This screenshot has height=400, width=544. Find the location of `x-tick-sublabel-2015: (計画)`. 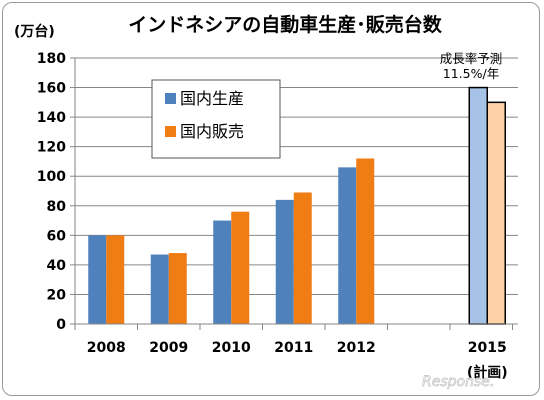

x-tick-sublabel-2015: (計画) is located at coordinates (487, 372).